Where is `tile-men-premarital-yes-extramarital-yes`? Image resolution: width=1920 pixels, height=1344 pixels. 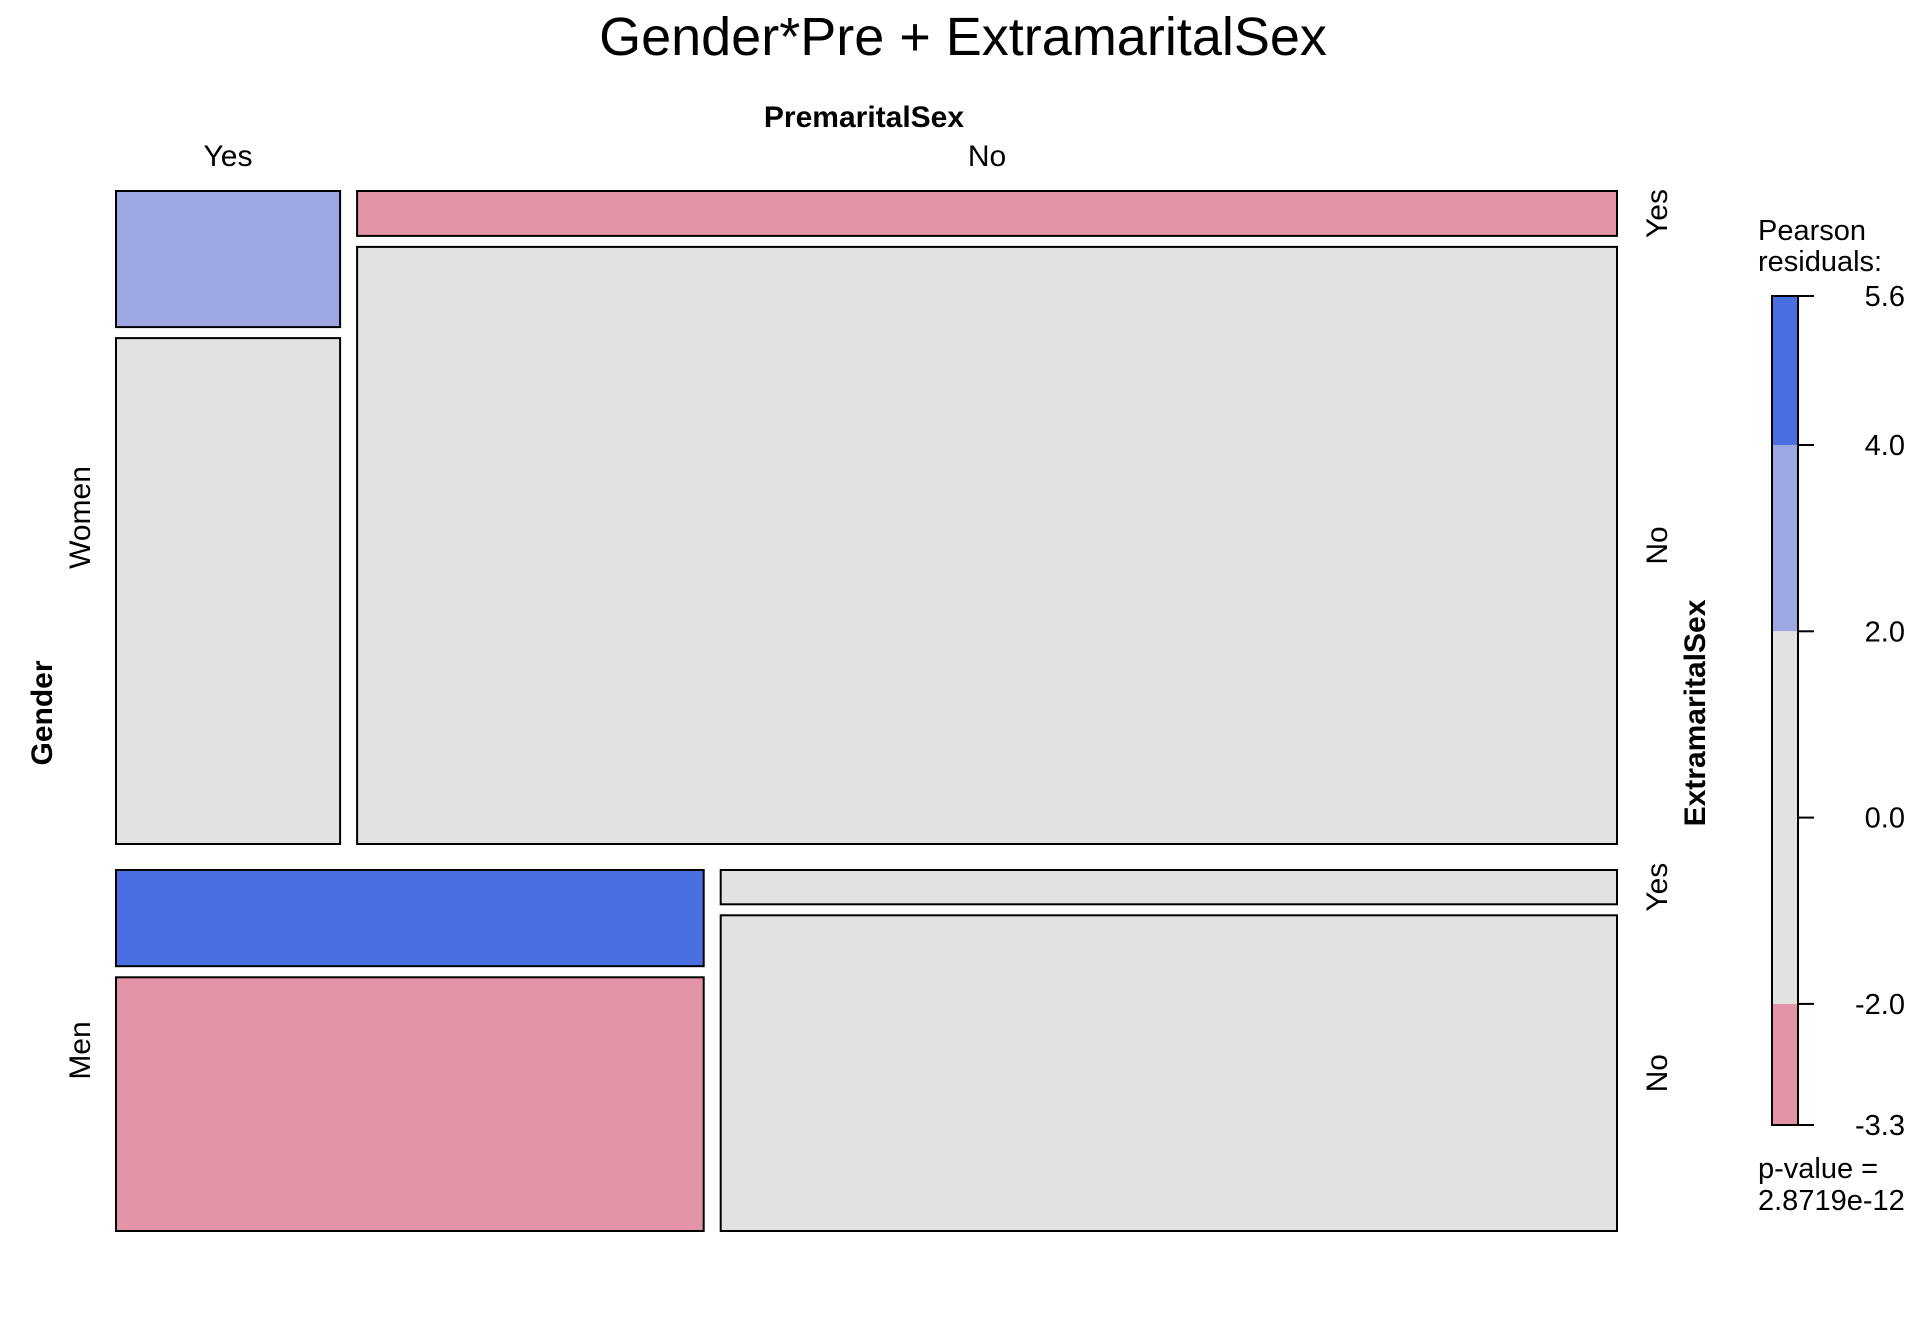 tile-men-premarital-yes-extramarital-yes is located at coordinates (410, 918).